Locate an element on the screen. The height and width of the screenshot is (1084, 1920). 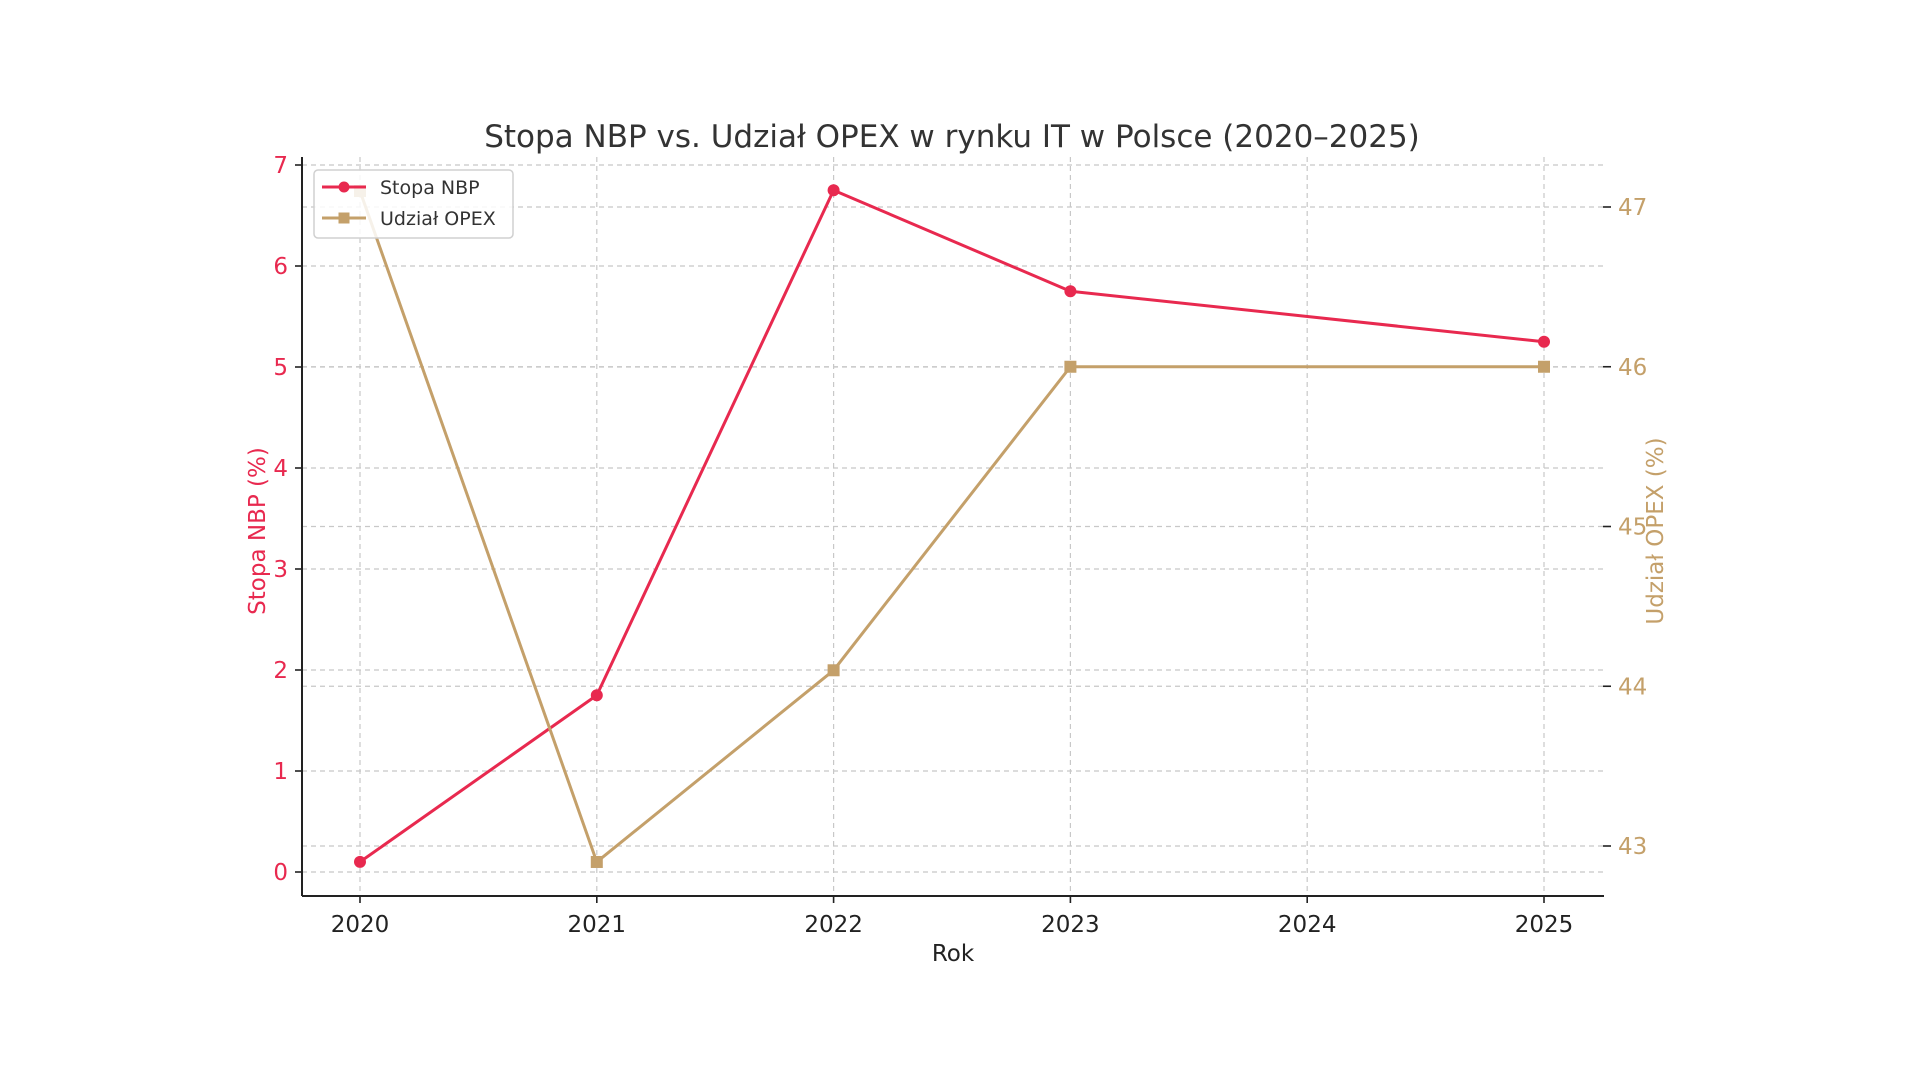
y-left-tick-label: 4 is located at coordinates (280, 469).